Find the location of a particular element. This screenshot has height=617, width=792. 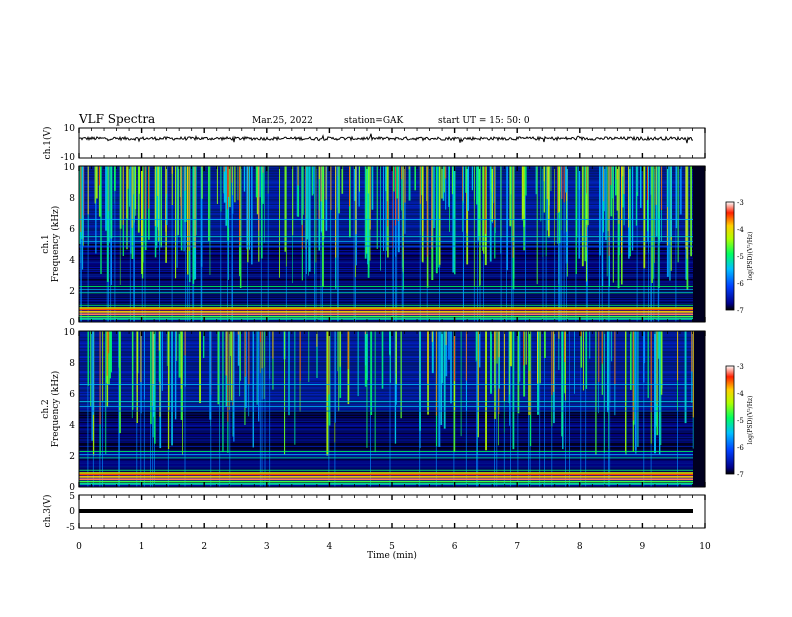

xtick-label-9: 9 is located at coordinates (643, 547).